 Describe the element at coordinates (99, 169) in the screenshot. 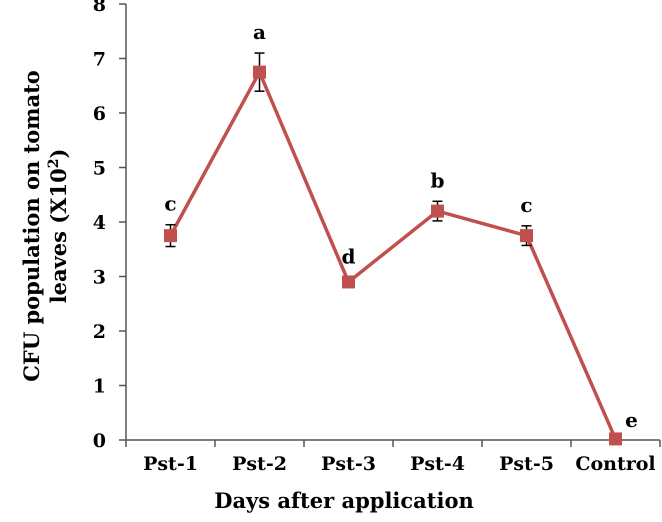

I see `y-tick-label: 5` at that location.